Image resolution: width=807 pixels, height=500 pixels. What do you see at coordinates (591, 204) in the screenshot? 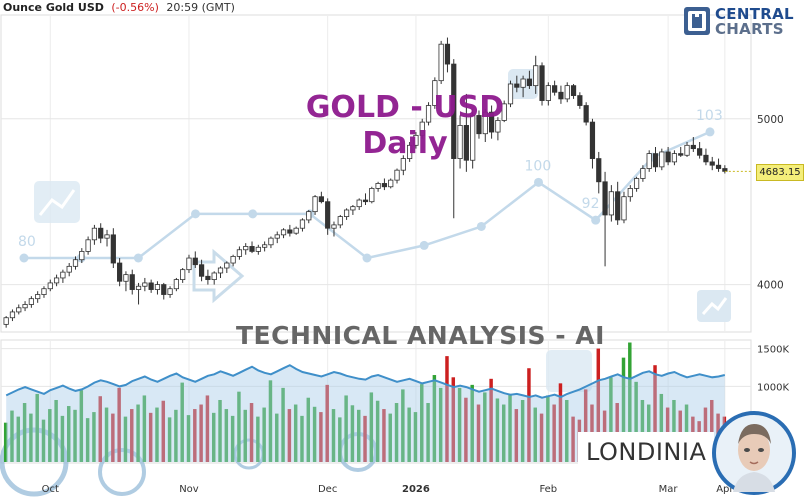
I see `sentiment-label: 92` at bounding box center [591, 204].